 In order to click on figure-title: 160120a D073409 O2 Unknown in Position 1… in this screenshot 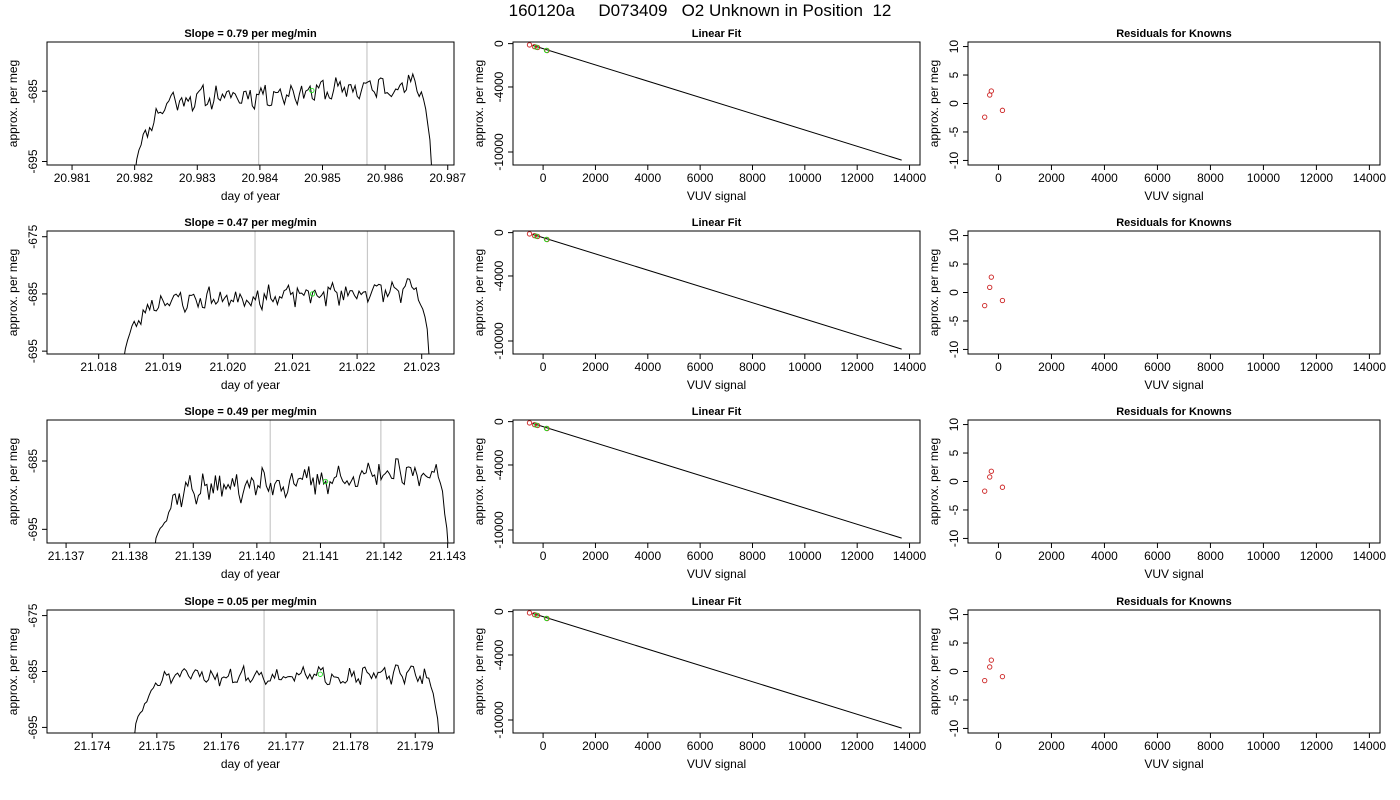, I will do `click(700, 10)`.